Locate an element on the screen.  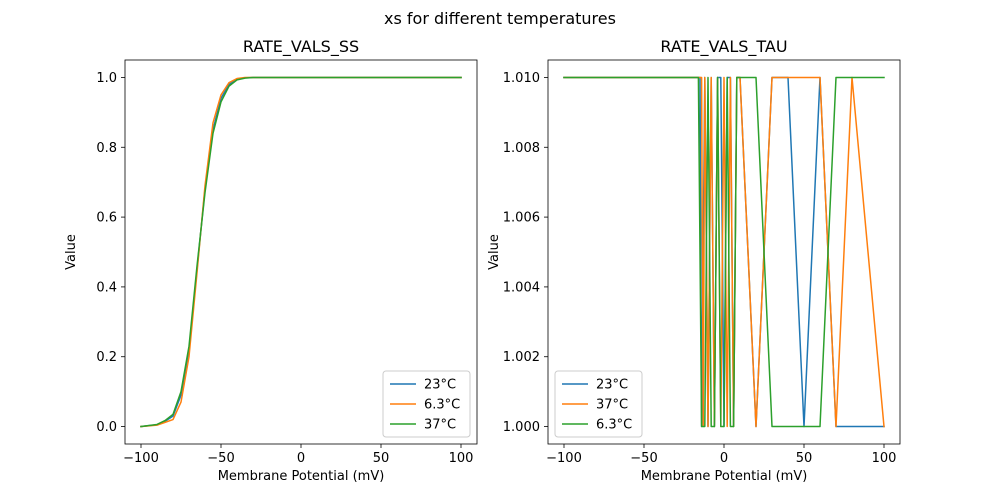
y-tick-label: 0.8 is located at coordinates (106, 148).